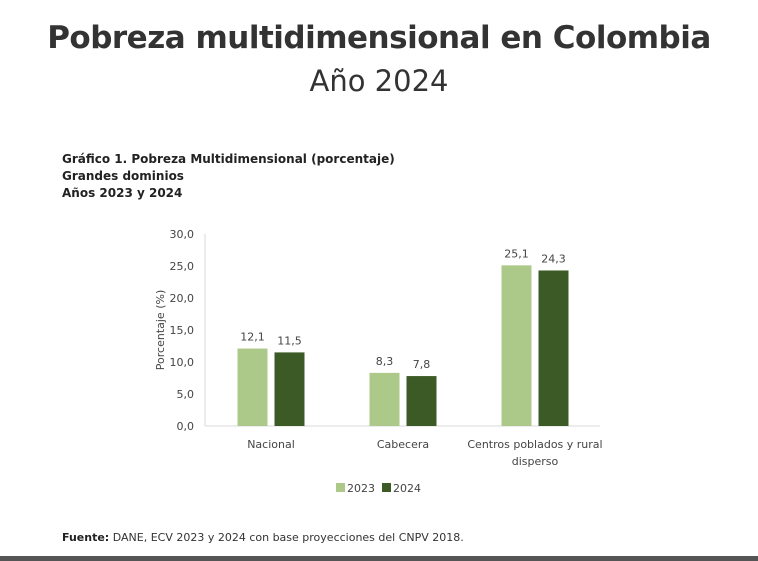  What do you see at coordinates (379, 38) in the screenshot?
I see `page-title: Pobreza multidimensional en Colombia` at bounding box center [379, 38].